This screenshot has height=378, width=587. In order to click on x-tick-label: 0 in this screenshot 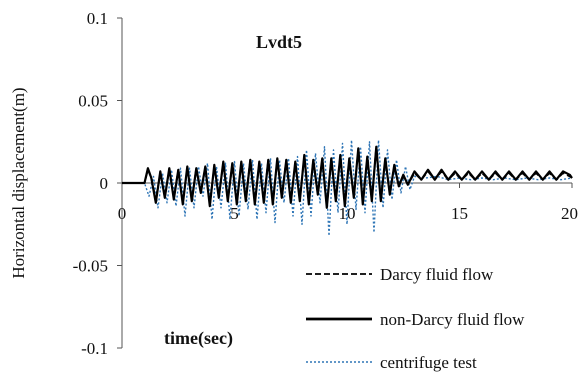, I will do `click(122, 213)`.